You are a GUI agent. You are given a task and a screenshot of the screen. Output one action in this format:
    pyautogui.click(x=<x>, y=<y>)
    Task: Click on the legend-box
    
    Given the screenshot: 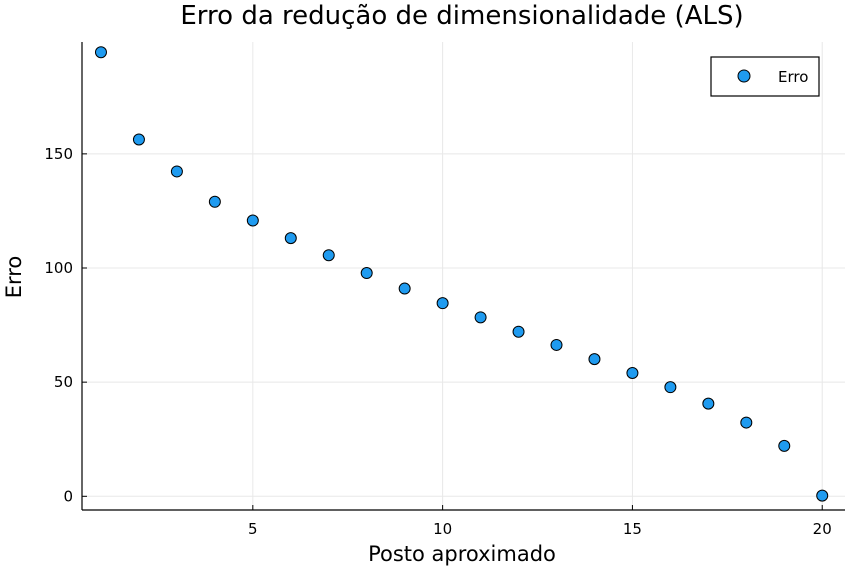 What is the action you would take?
    pyautogui.click(x=765, y=76)
    